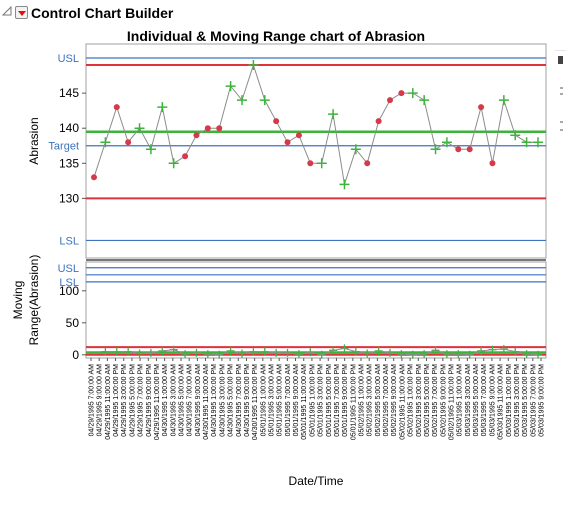 The image size is (566, 506). I want to click on x-tick-label: 05/03/1995 1:00:00 PM, so click(509, 400).